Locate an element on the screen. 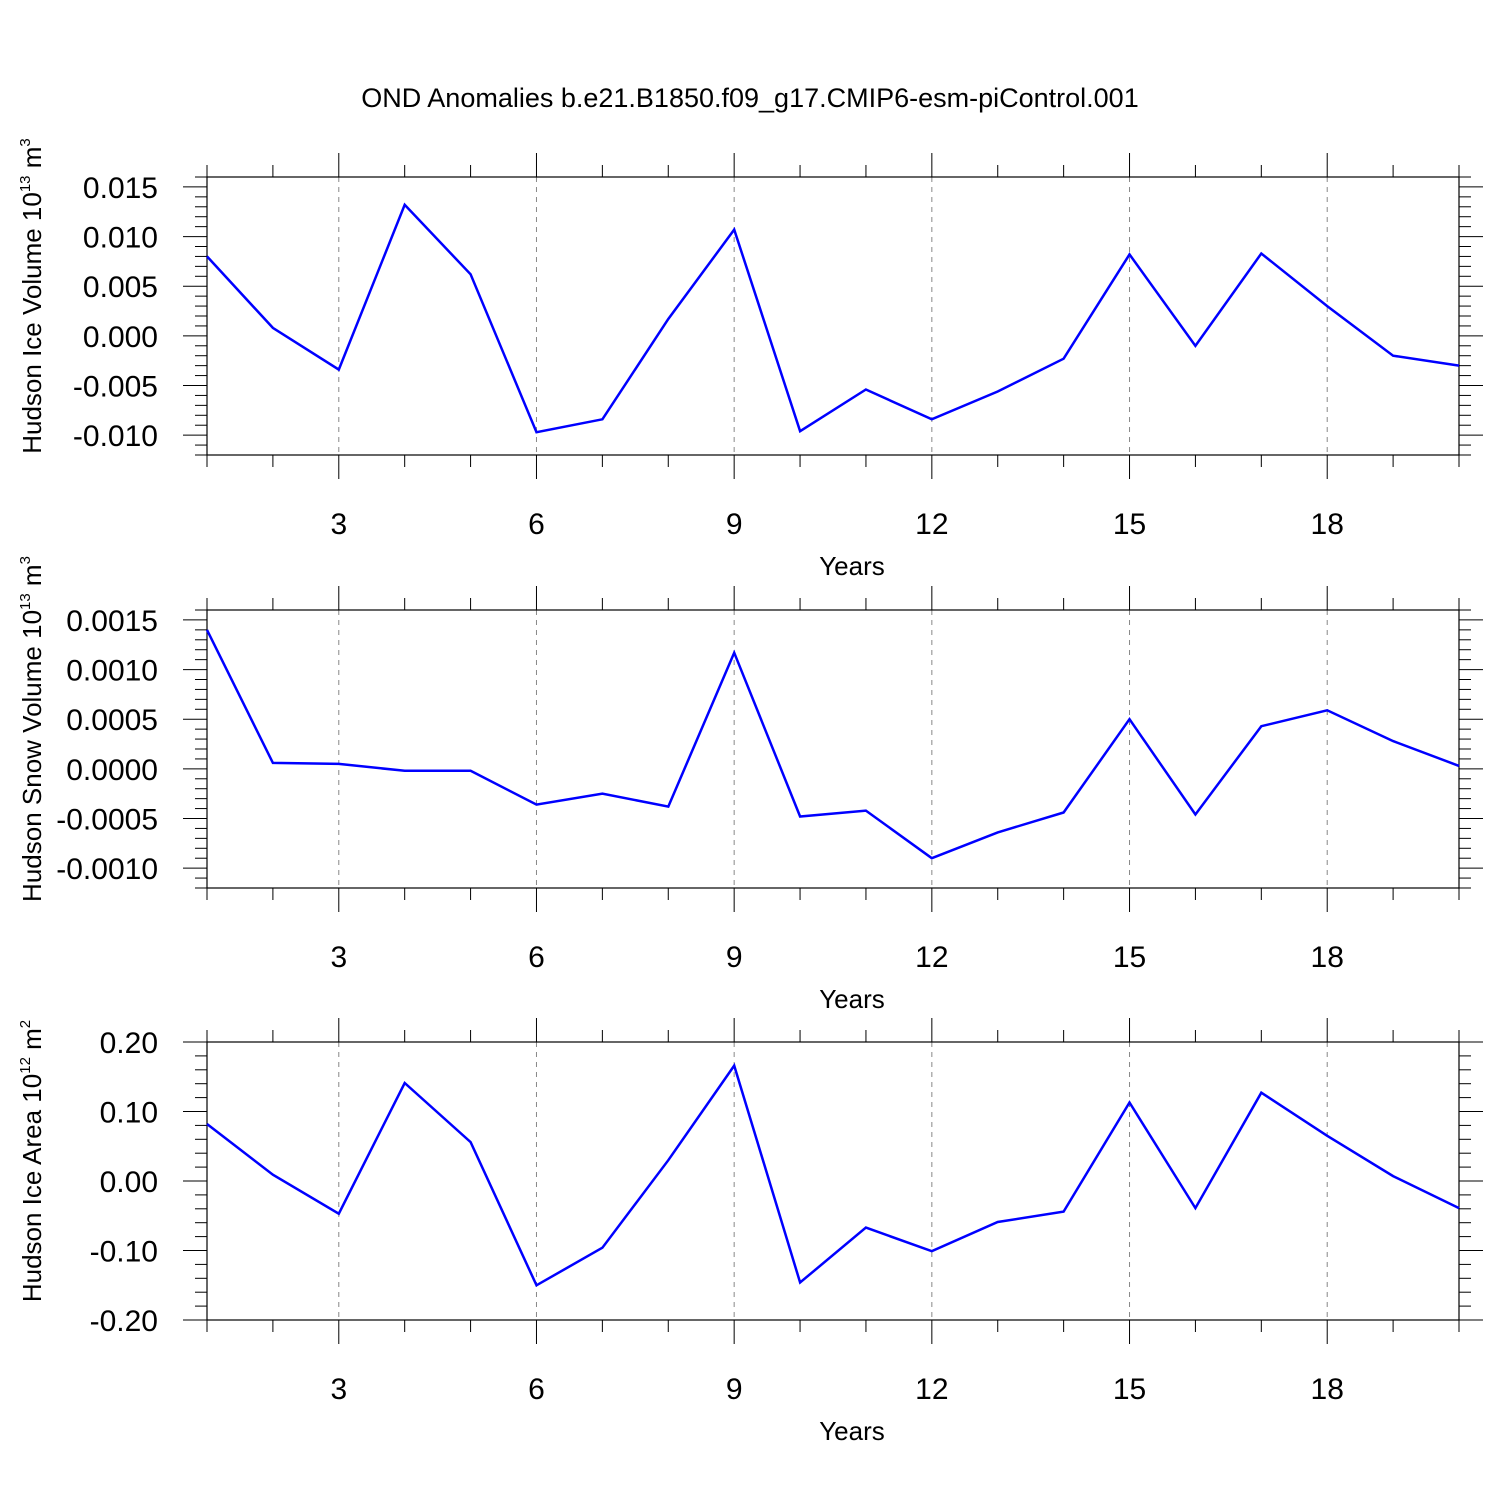 This screenshot has height=1500, width=1500. y-axis-label-part: Hudson Snow Volume 10 is located at coordinates (32, 756).